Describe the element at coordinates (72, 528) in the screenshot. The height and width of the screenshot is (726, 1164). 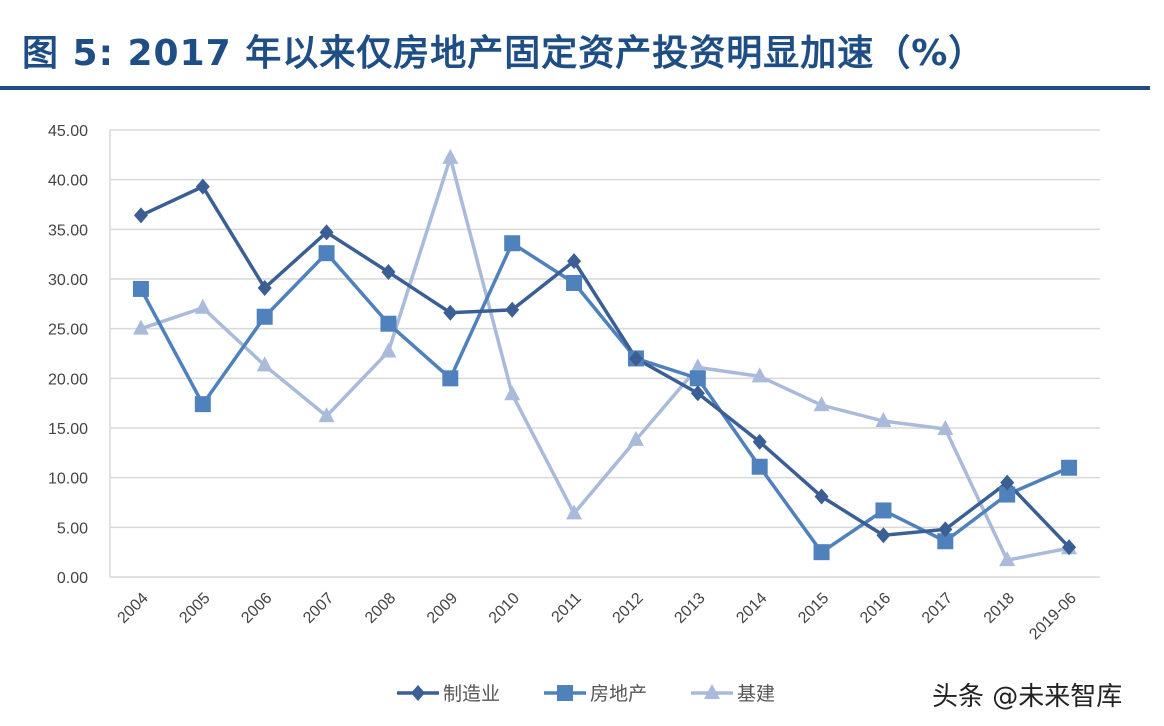
I see `y-tick-label: 5.00` at that location.